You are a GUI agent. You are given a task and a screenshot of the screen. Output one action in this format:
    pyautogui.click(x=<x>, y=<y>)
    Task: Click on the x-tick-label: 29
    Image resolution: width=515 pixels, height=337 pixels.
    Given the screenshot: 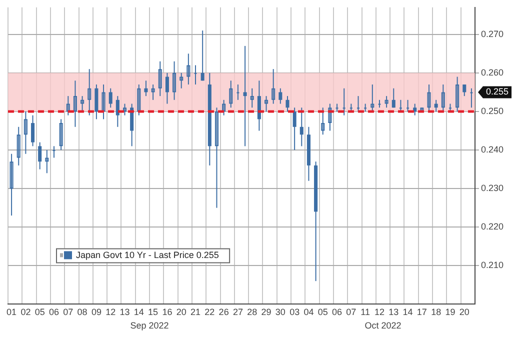 What is the action you would take?
    pyautogui.click(x=266, y=312)
    